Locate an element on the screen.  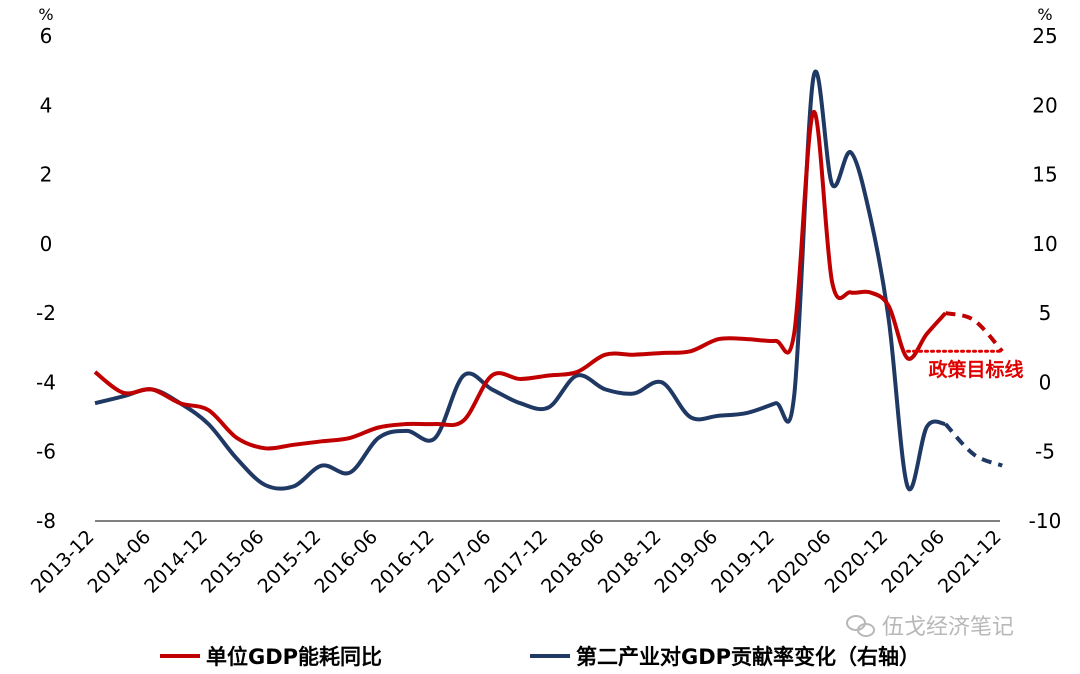
wechat-icon is located at coordinates (860, 626).